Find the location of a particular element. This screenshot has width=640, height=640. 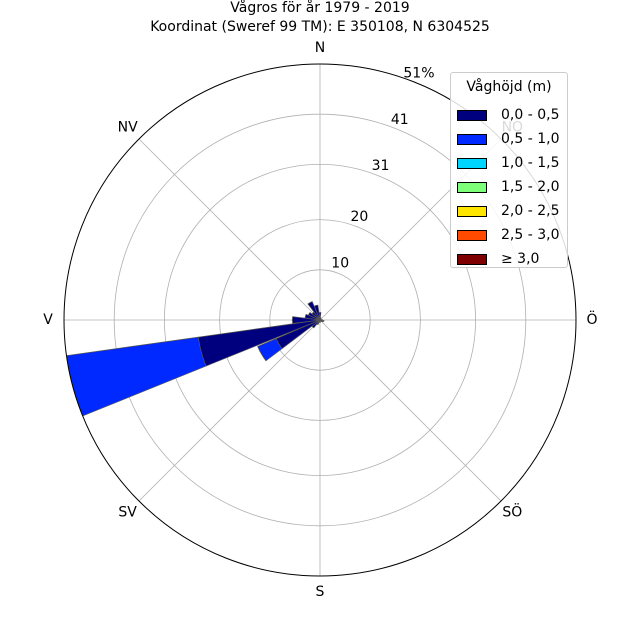

chart-title: Vågros för år 1979 - 2019 is located at coordinates (320, 8).